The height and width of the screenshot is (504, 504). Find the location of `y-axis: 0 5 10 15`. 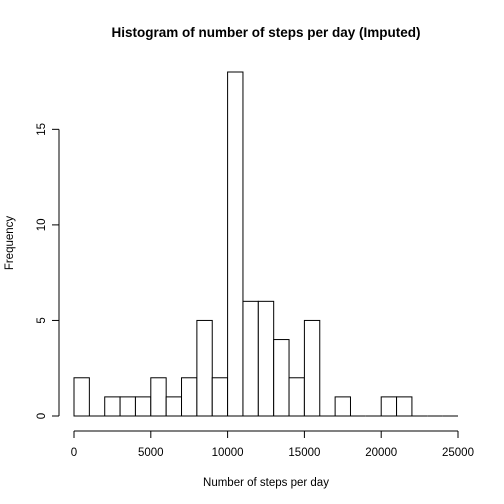

y-axis: 0 5 10 15 is located at coordinates (48, 271).